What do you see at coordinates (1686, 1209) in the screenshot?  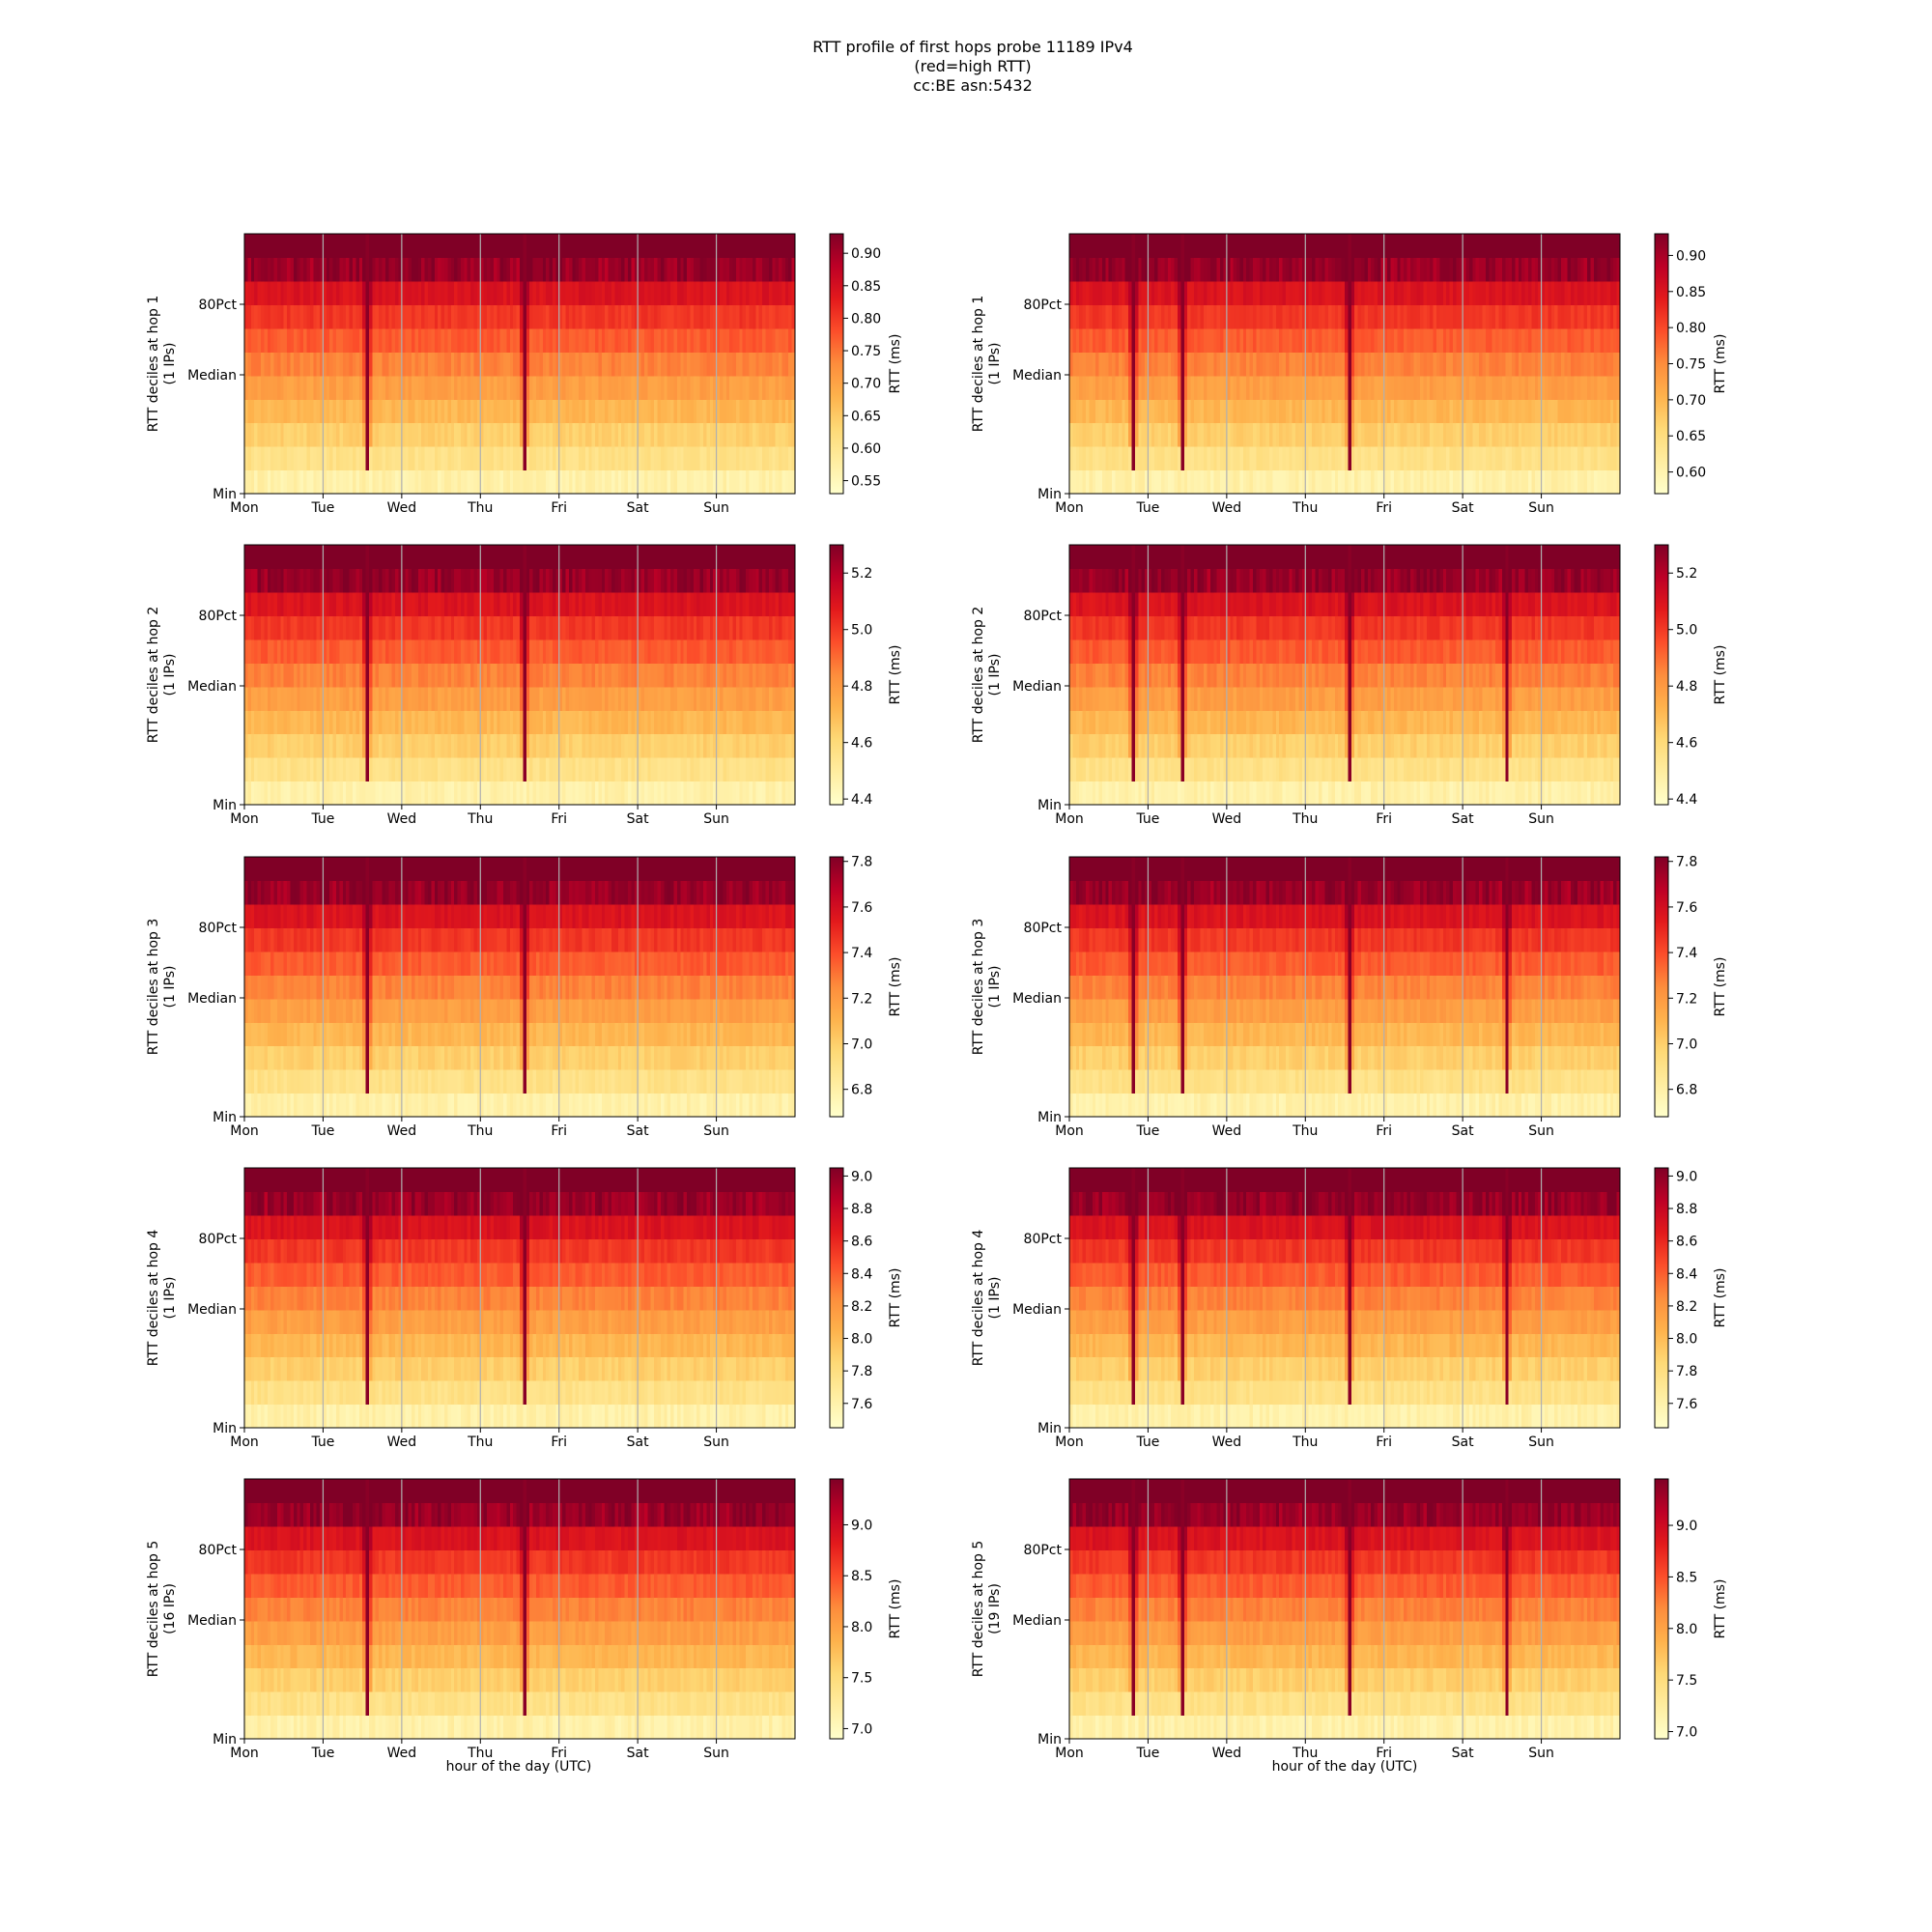 I see `colorbar-tick-label: 8.8` at bounding box center [1686, 1209].